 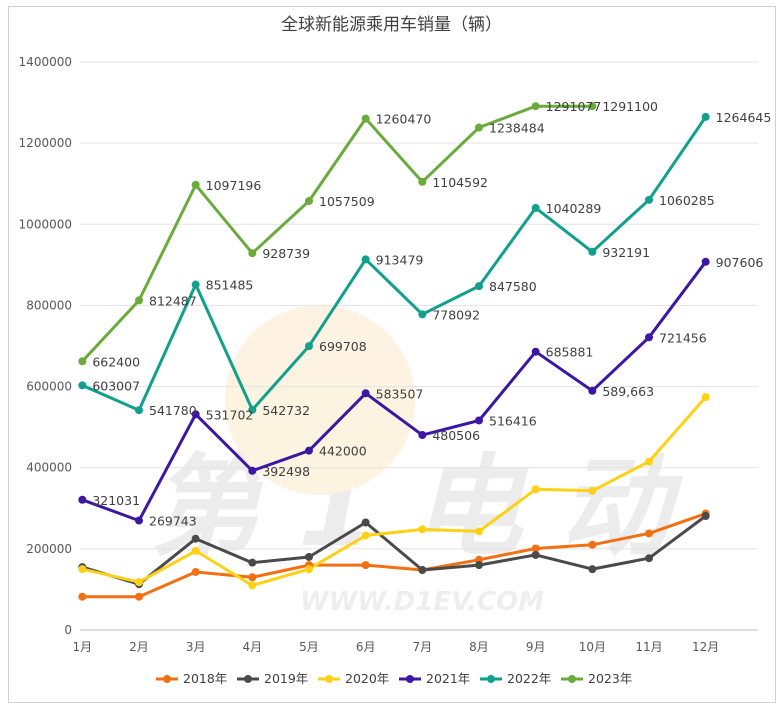 I want to click on x-tick-label: 3月, so click(x=196, y=647).